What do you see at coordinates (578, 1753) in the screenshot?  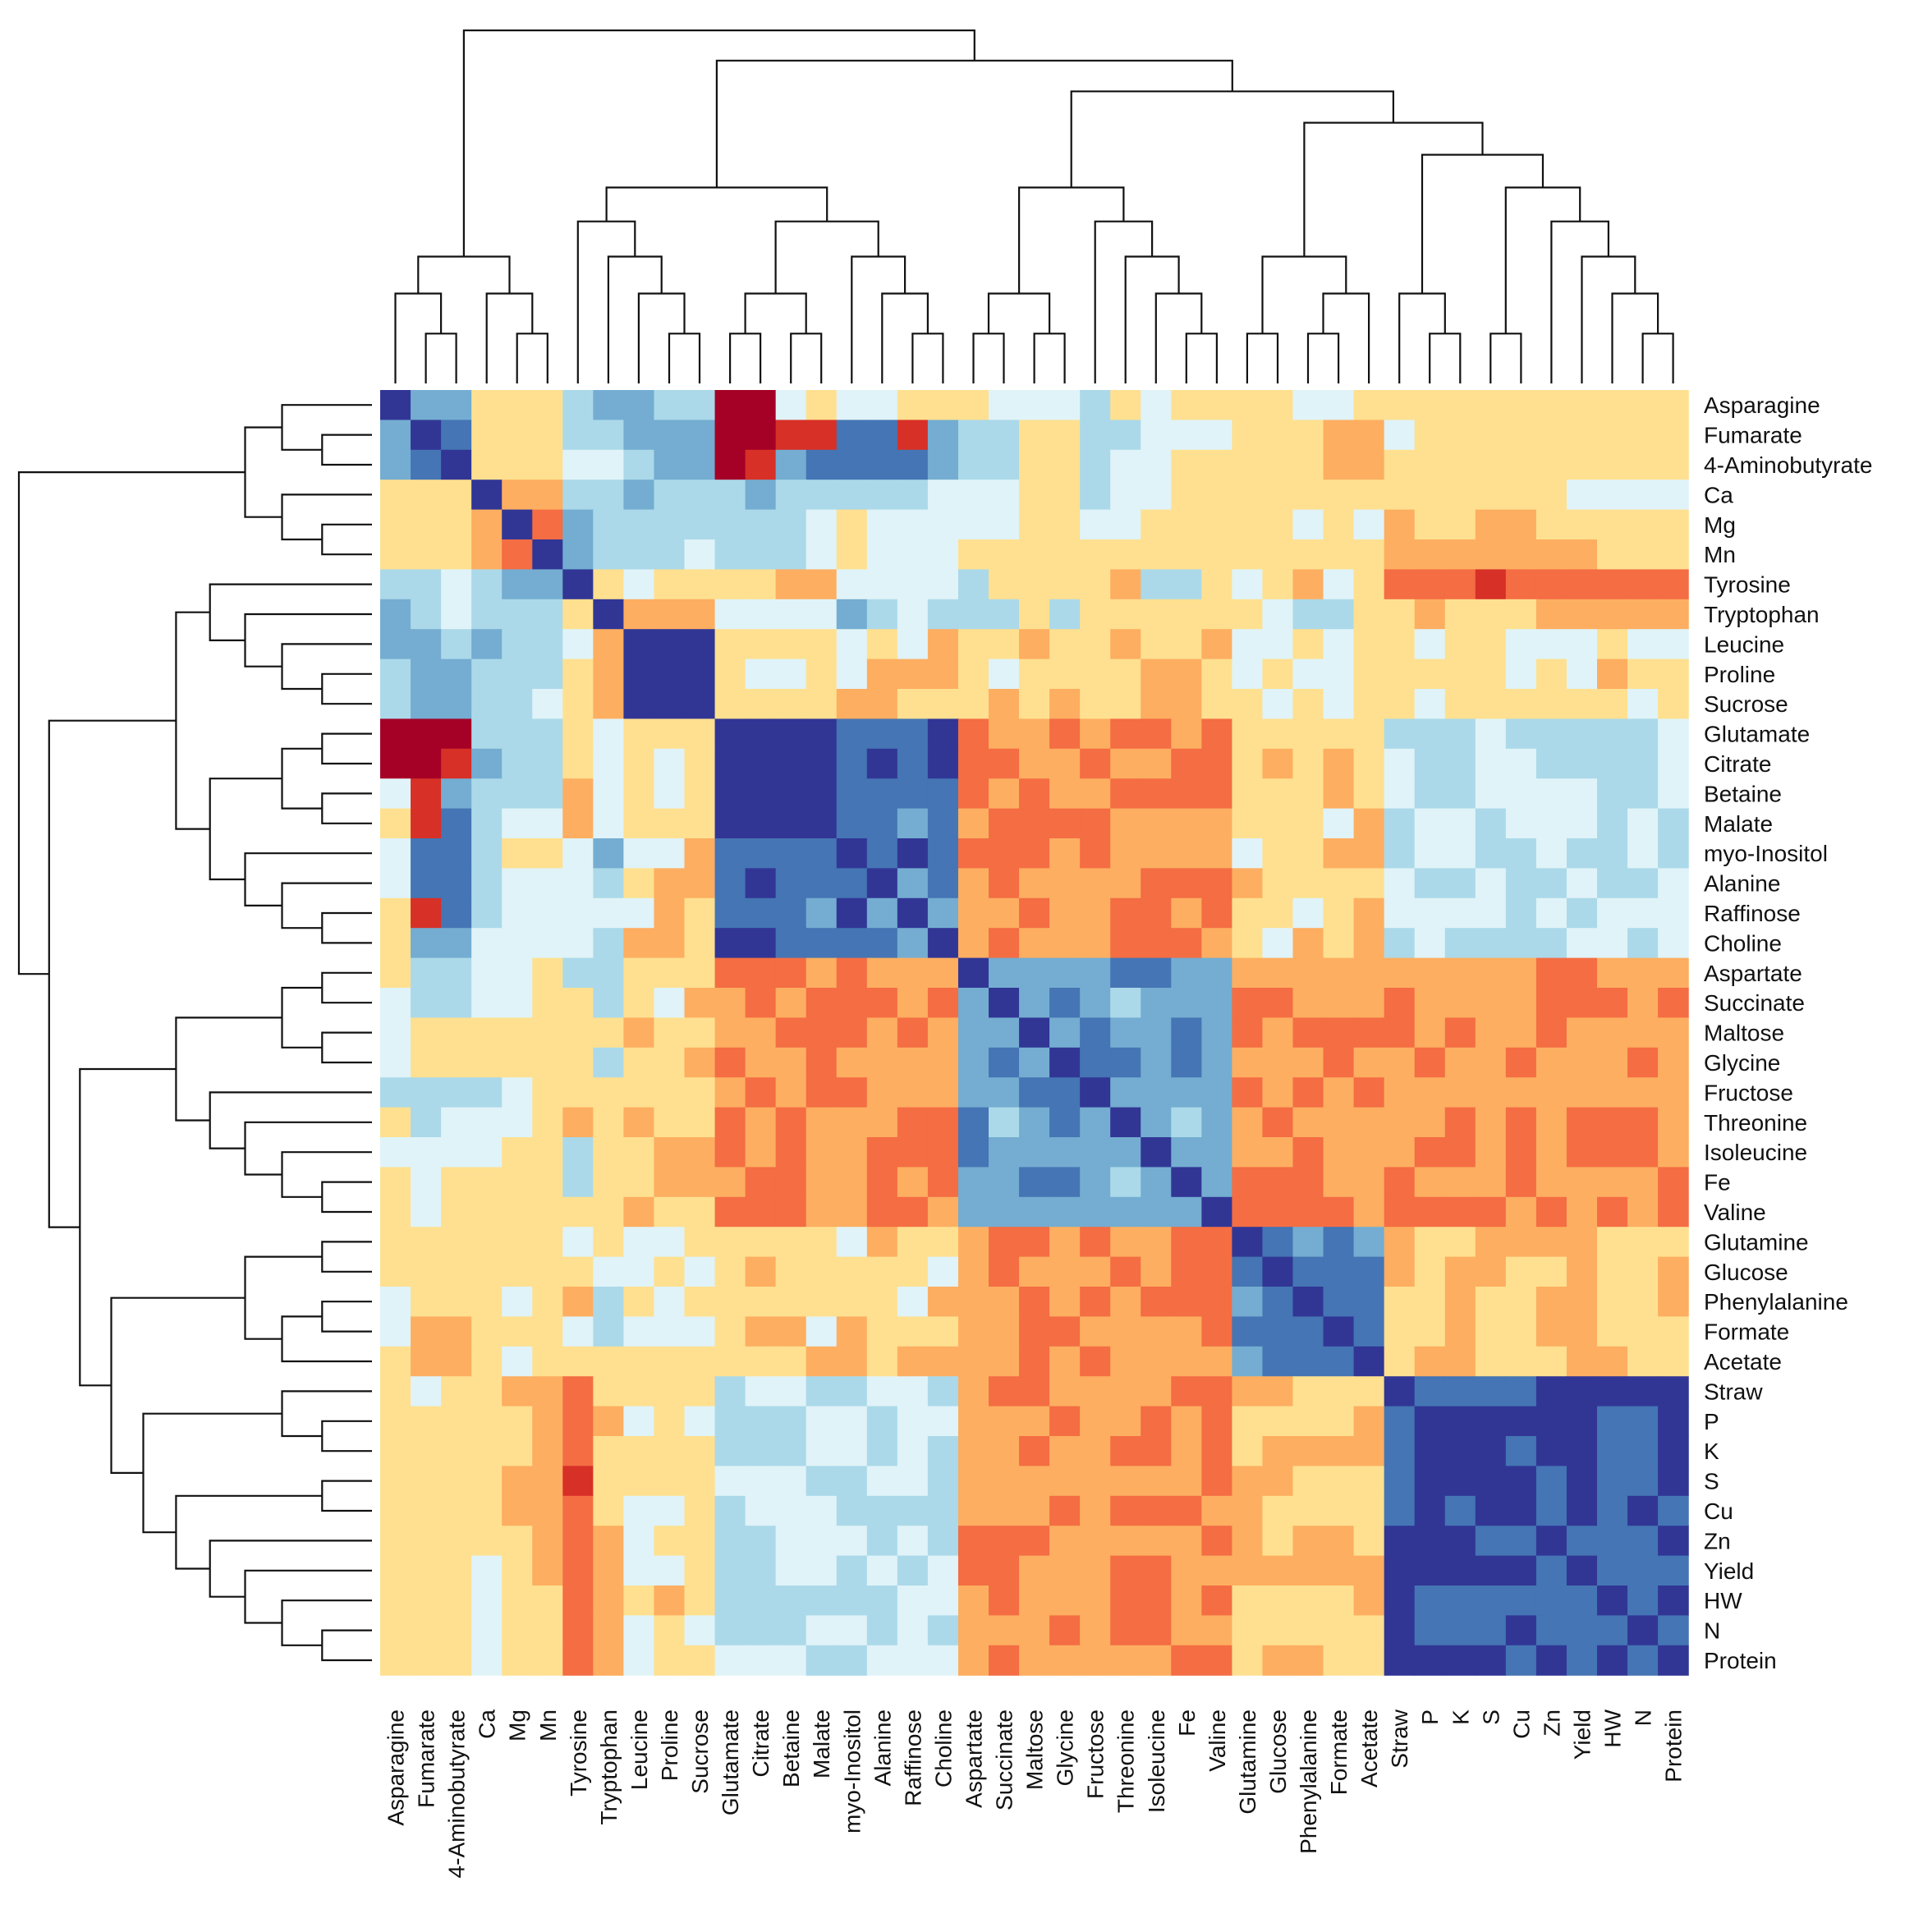 I see `column-label: Tyrosine` at bounding box center [578, 1753].